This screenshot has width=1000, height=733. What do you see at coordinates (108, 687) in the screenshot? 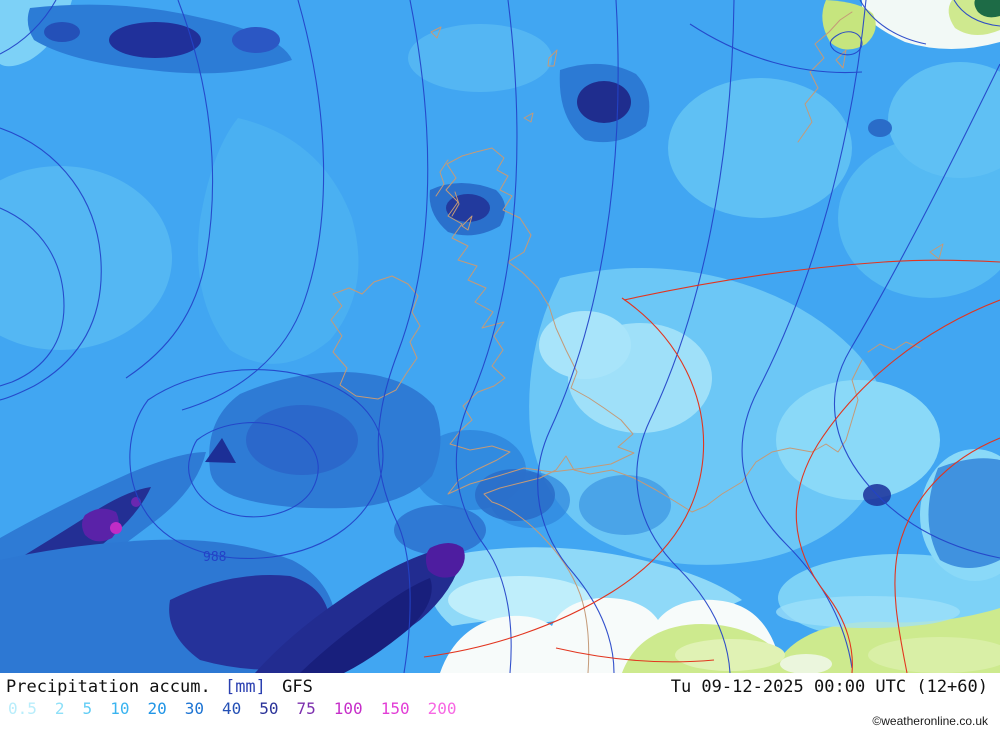
I see `title-label: Precipitation accum.` at bounding box center [108, 687].